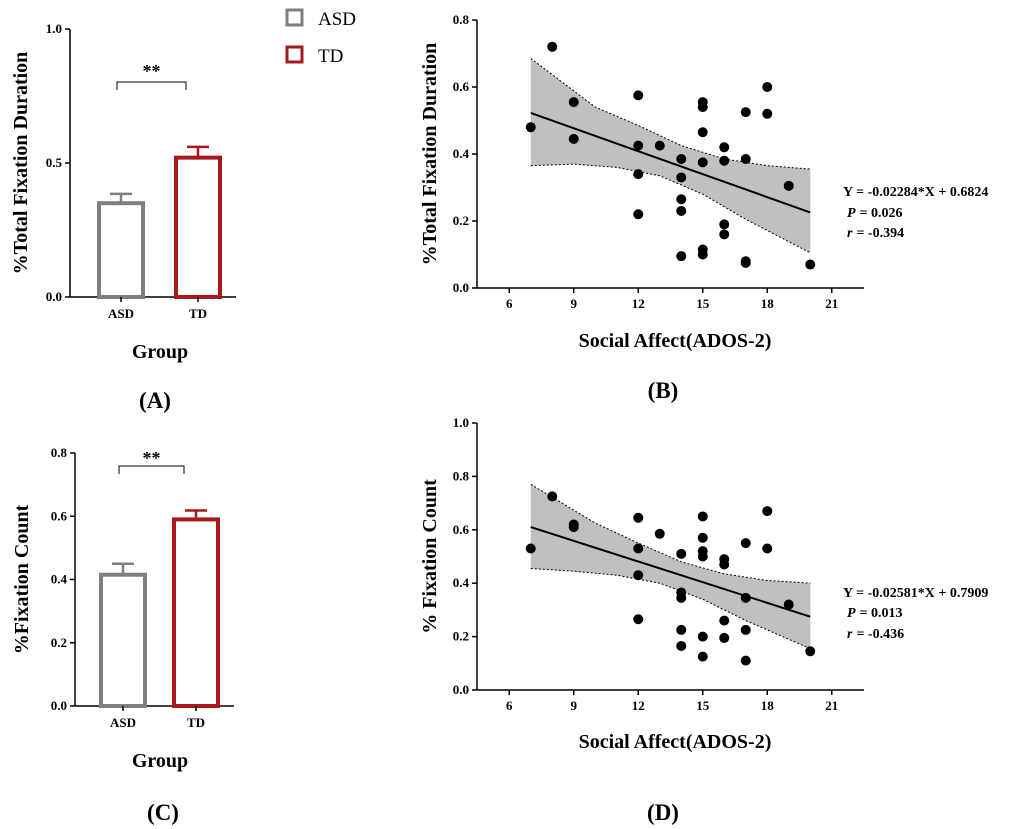 The image size is (1027, 829). Describe the element at coordinates (54, 162) in the screenshot. I see `y-tick-label: 0.5` at that location.